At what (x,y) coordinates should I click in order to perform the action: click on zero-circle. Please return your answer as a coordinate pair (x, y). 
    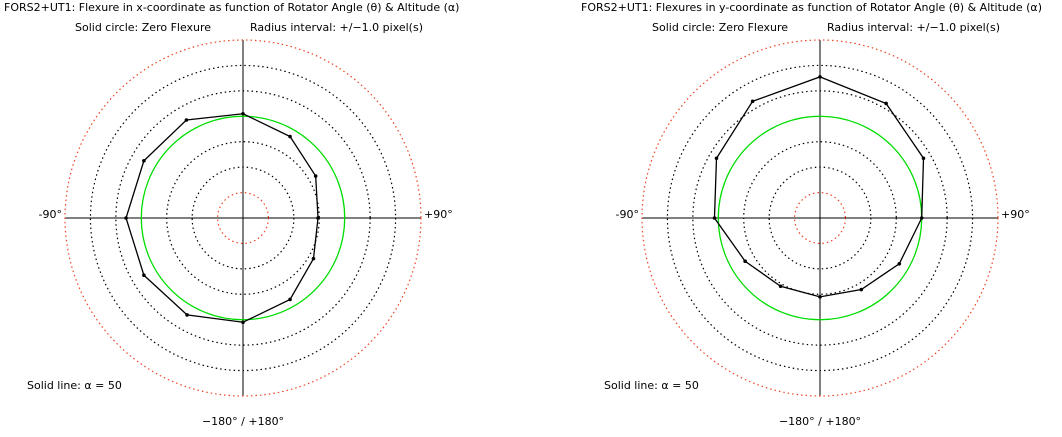
    Looking at the image, I should click on (243, 218).